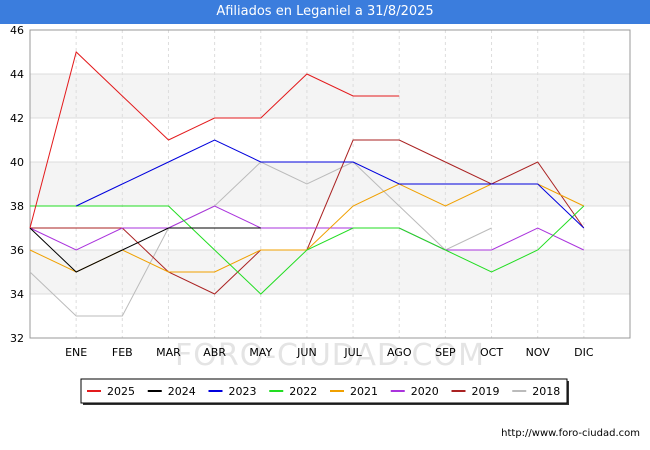 This screenshot has width=650, height=450. I want to click on x-tick-label: SEP, so click(445, 352).